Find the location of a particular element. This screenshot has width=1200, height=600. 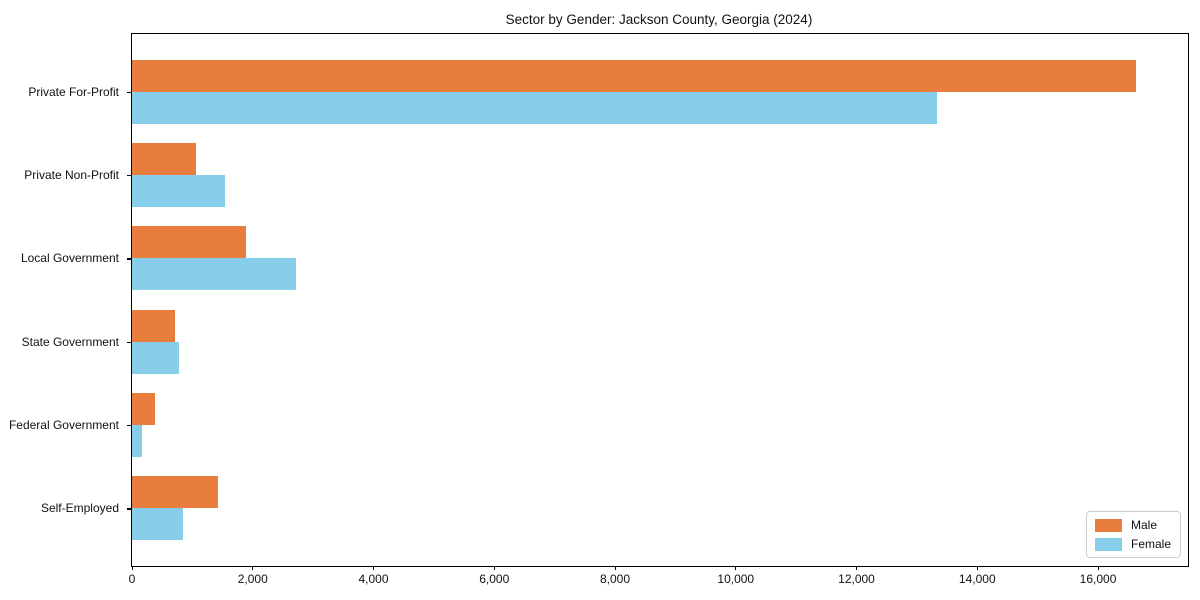

y-axis-label: Private For-Profit is located at coordinates (73, 91).